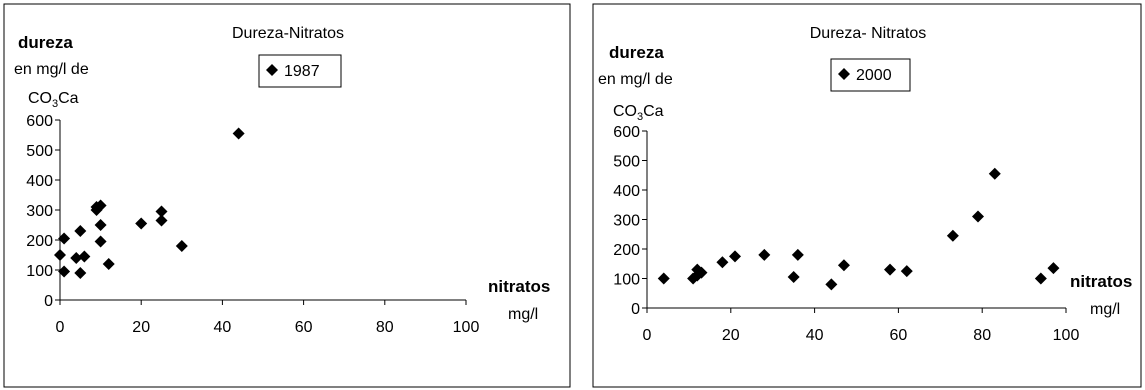  I want to click on chart-title: Dureza-Nitratos, so click(288, 33).